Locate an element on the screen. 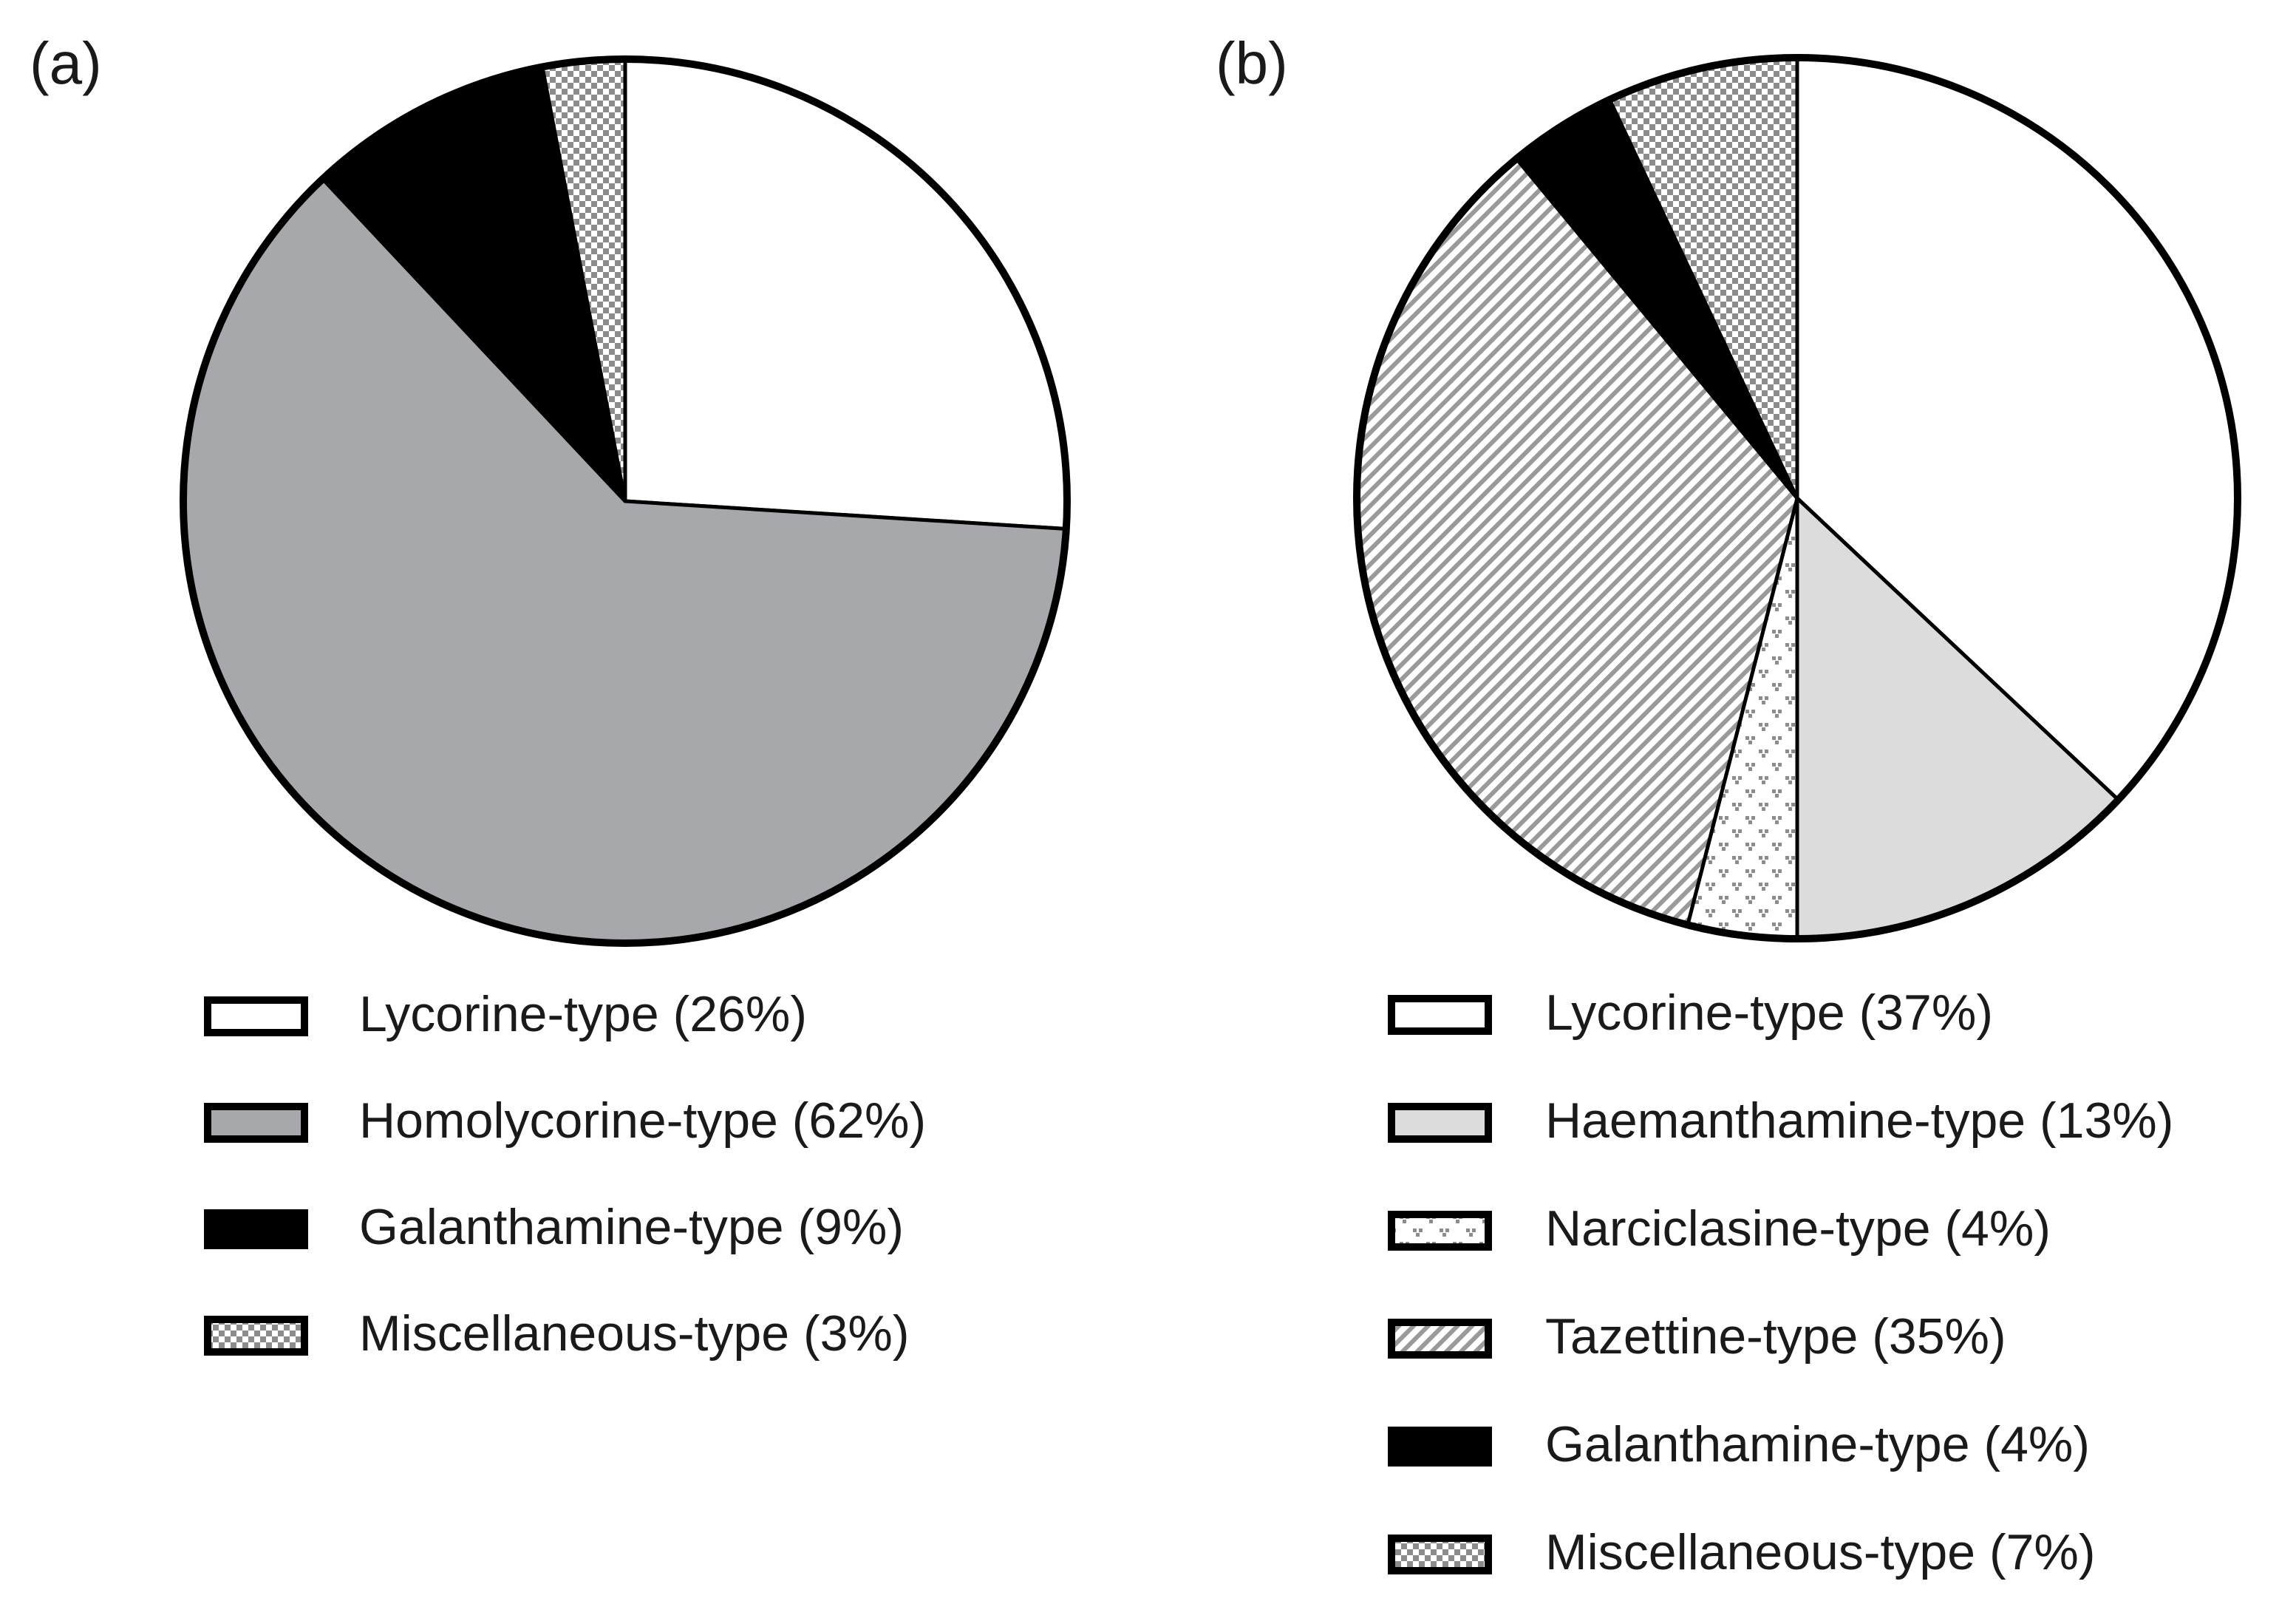 The width and height of the screenshot is (2296, 1604). legend-label: Miscellaneous-type (3%) is located at coordinates (634, 1333).